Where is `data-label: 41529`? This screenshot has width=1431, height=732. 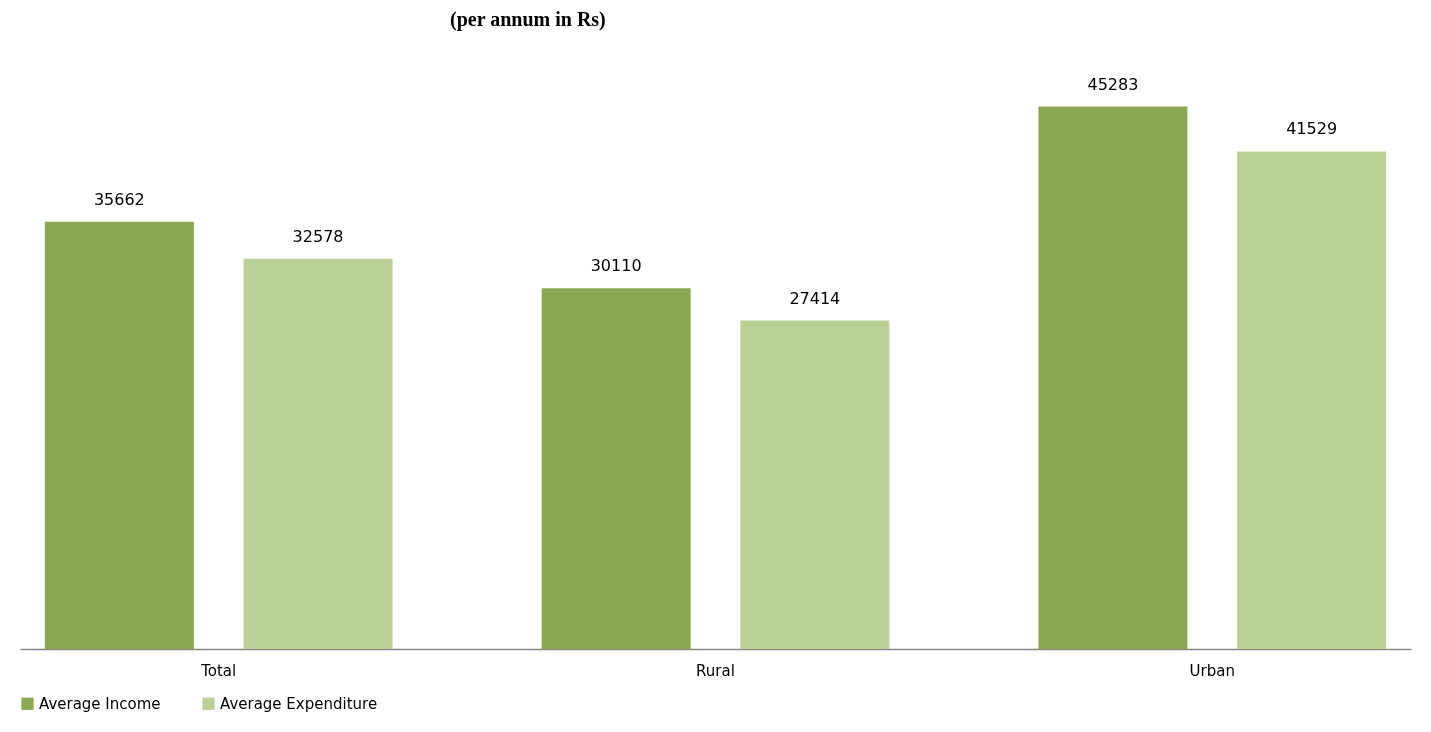 data-label: 41529 is located at coordinates (1312, 129).